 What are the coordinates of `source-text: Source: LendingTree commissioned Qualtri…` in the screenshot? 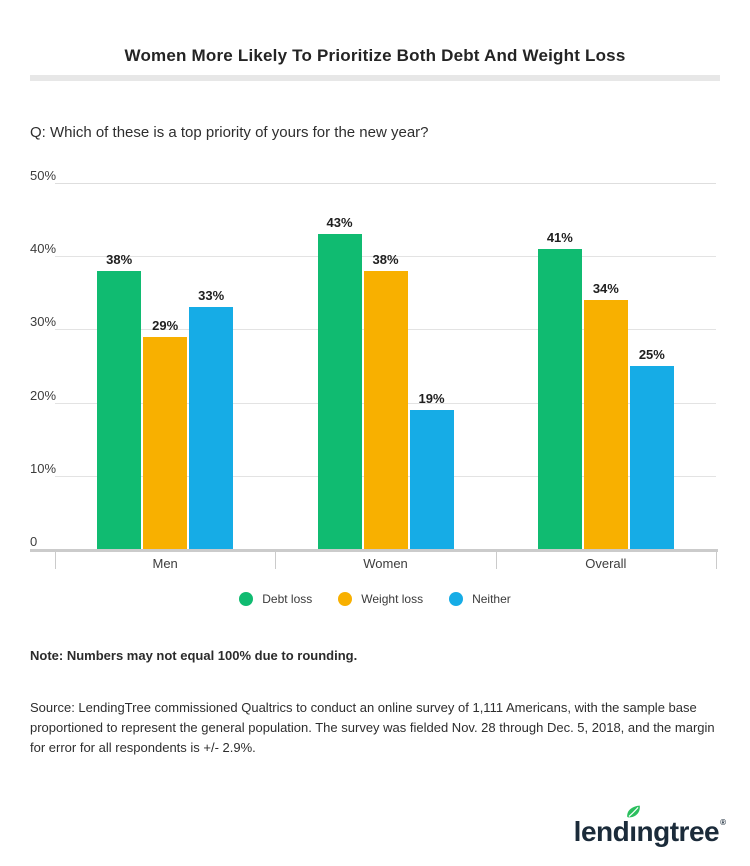 It's located at (372, 727).